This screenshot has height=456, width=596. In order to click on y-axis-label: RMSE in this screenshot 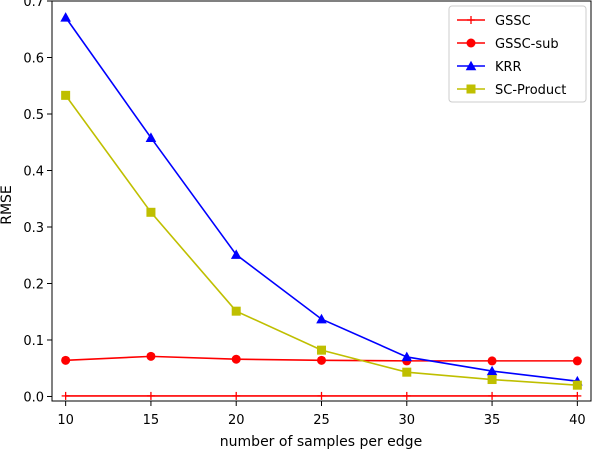, I will do `click(7, 205)`.